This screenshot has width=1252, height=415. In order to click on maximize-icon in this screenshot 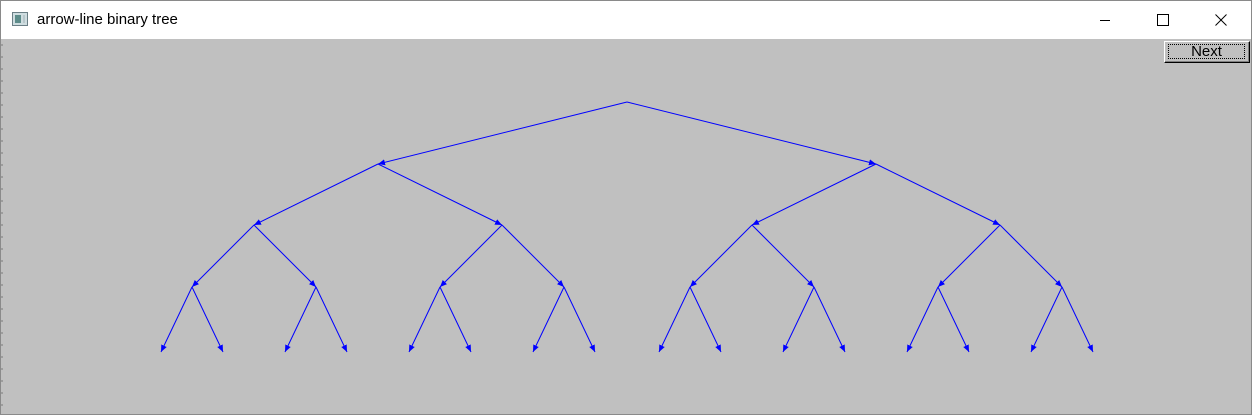, I will do `click(1163, 20)`.